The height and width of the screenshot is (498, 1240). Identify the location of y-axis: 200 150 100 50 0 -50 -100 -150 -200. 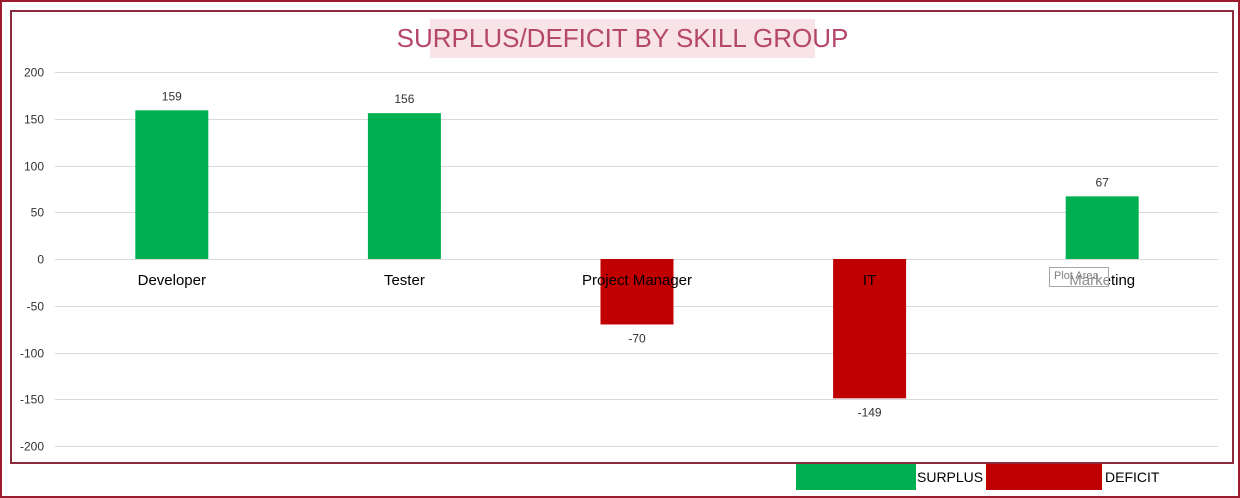
(32, 260).